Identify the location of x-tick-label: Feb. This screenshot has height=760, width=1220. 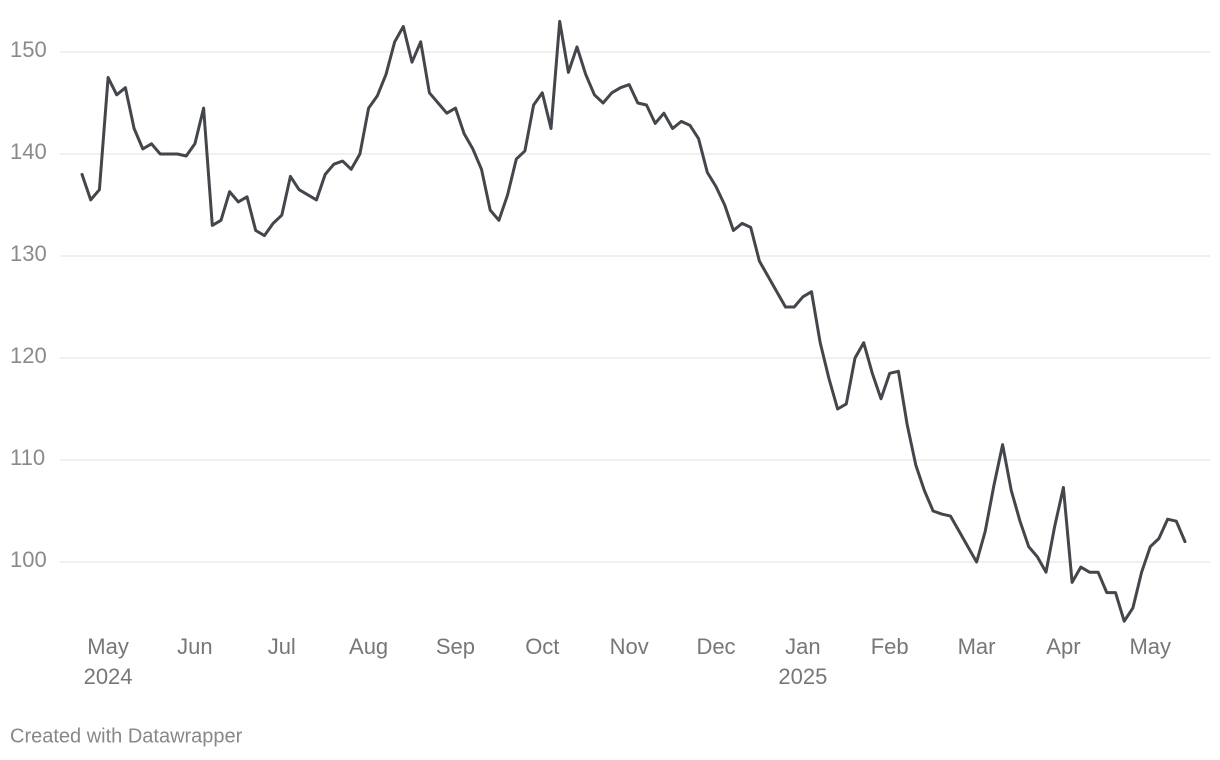
(890, 646).